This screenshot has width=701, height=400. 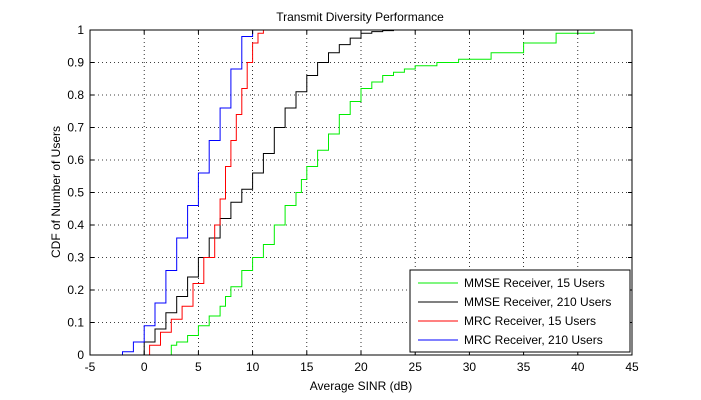 What do you see at coordinates (75, 323) in the screenshot?
I see `y-tick-label: 0.1` at bounding box center [75, 323].